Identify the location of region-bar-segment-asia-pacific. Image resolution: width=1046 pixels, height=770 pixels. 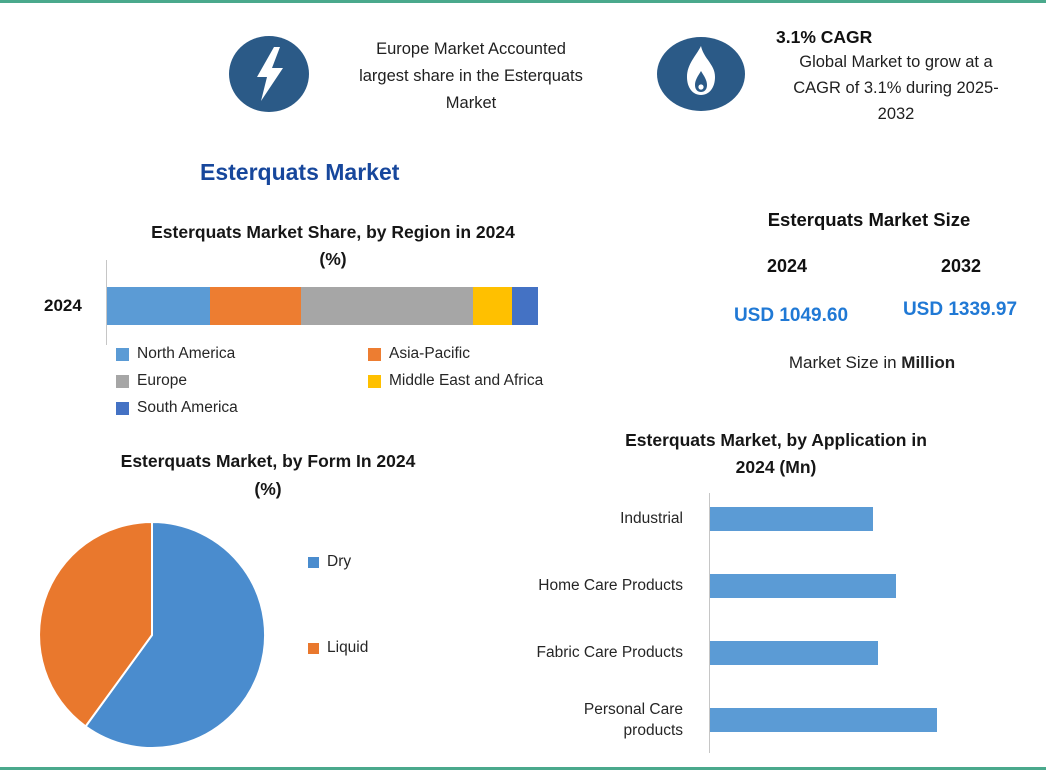
(255, 306).